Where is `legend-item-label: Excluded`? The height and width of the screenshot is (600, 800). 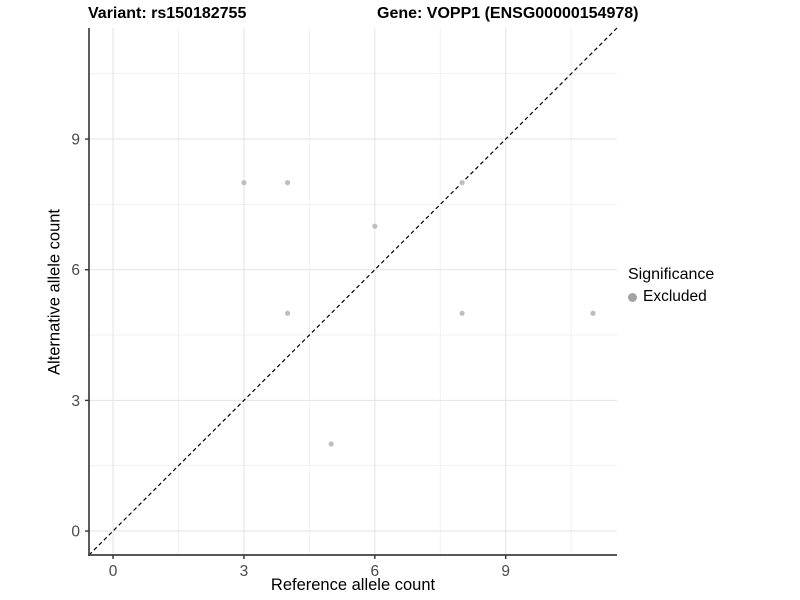
legend-item-label: Excluded is located at coordinates (675, 296).